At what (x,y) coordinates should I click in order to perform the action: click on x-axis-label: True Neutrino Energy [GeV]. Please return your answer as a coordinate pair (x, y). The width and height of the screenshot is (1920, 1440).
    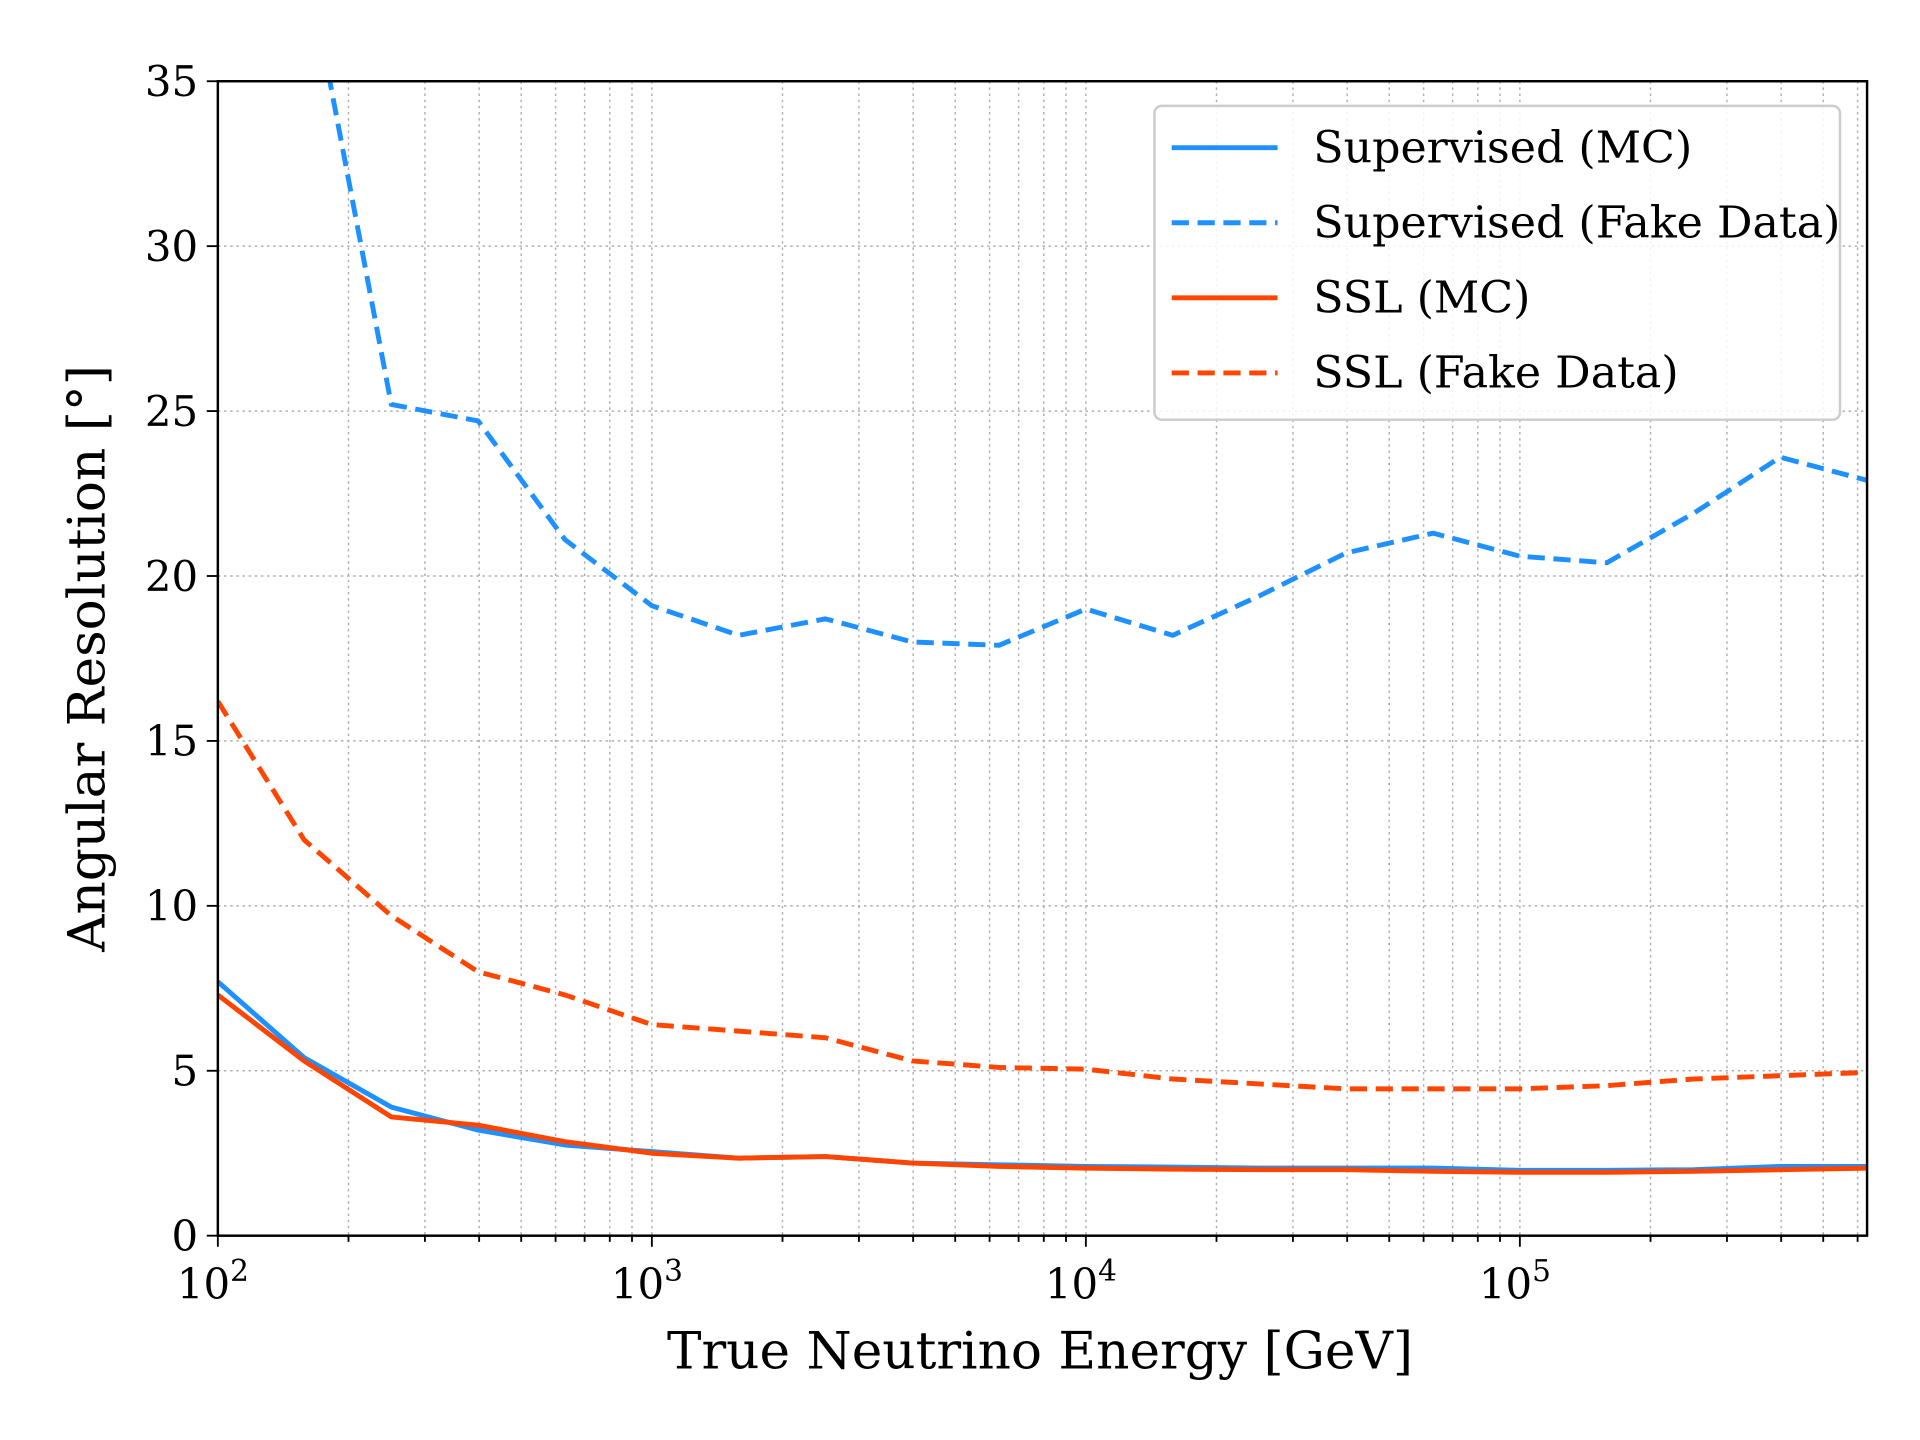
    Looking at the image, I should click on (1040, 1352).